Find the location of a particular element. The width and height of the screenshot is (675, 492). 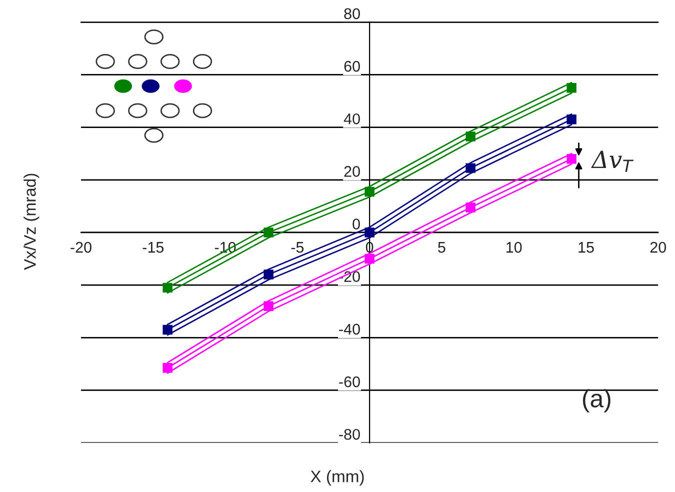

y-tick-label: 60 is located at coordinates (352, 66).